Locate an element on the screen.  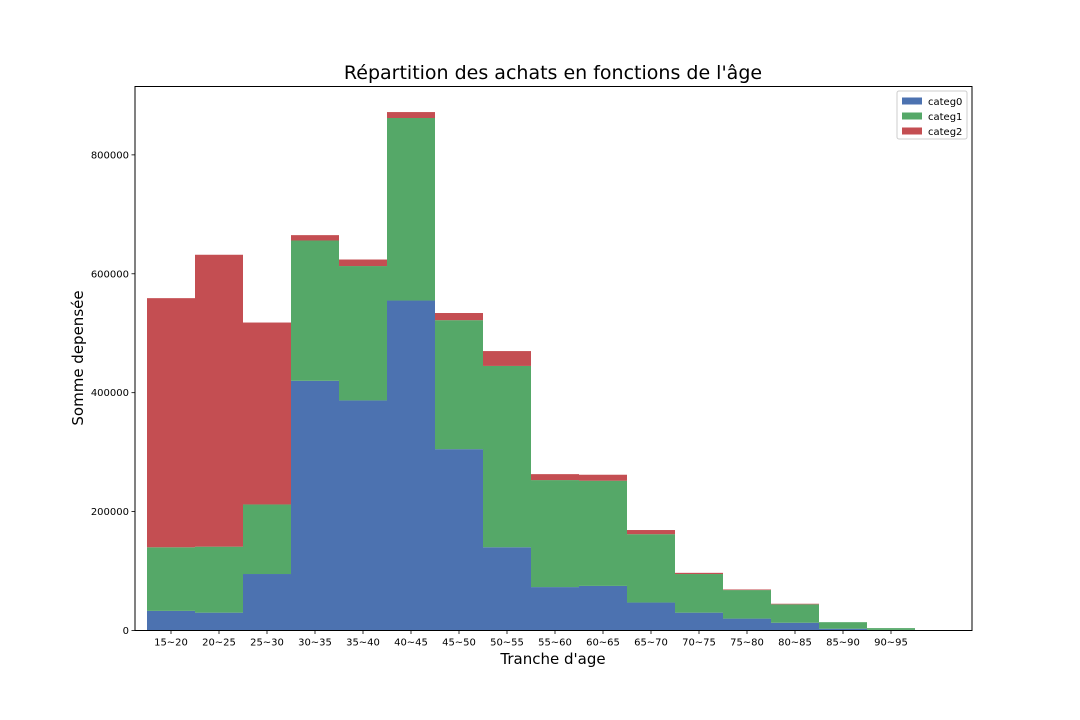
bar-categ1-75~80 is located at coordinates (747, 604).